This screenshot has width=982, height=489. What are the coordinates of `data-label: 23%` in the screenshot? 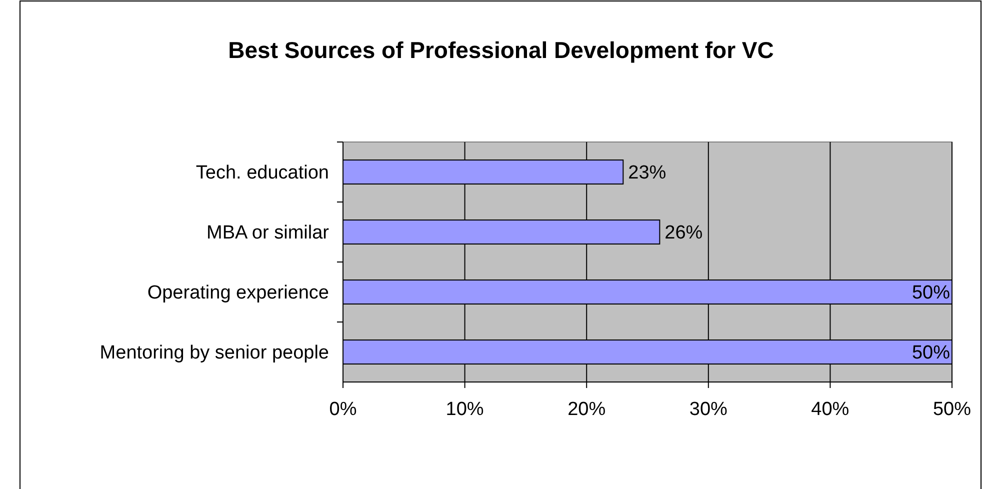 It's located at (647, 173).